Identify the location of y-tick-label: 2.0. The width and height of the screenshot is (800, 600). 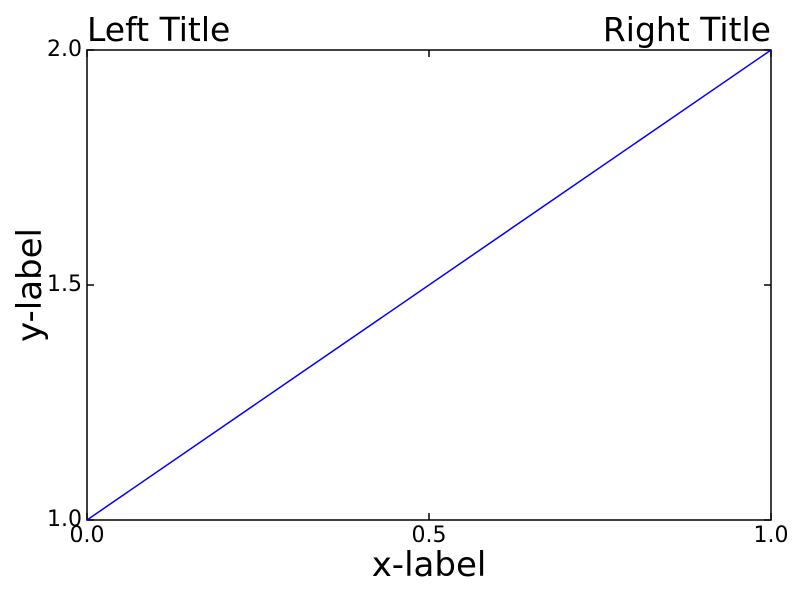
(64, 49).